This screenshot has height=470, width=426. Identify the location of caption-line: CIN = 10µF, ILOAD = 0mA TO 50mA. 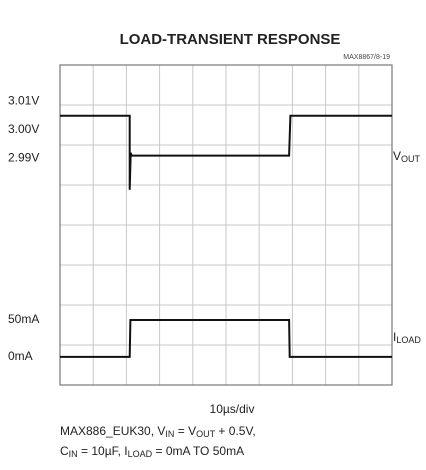
(152, 451).